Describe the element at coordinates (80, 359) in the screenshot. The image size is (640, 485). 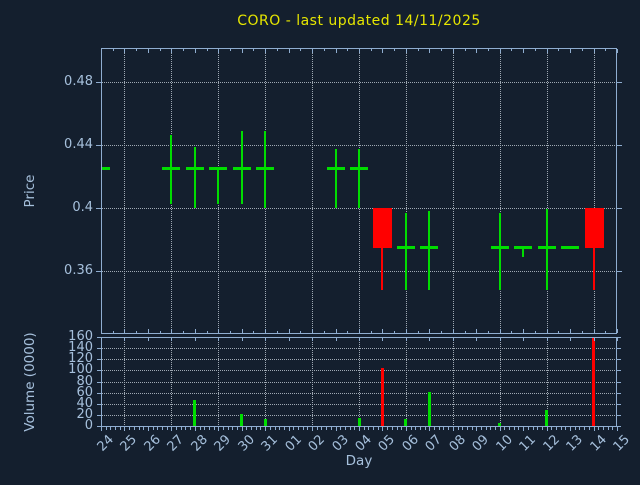
I see `volume-tick-label: 120` at that location.